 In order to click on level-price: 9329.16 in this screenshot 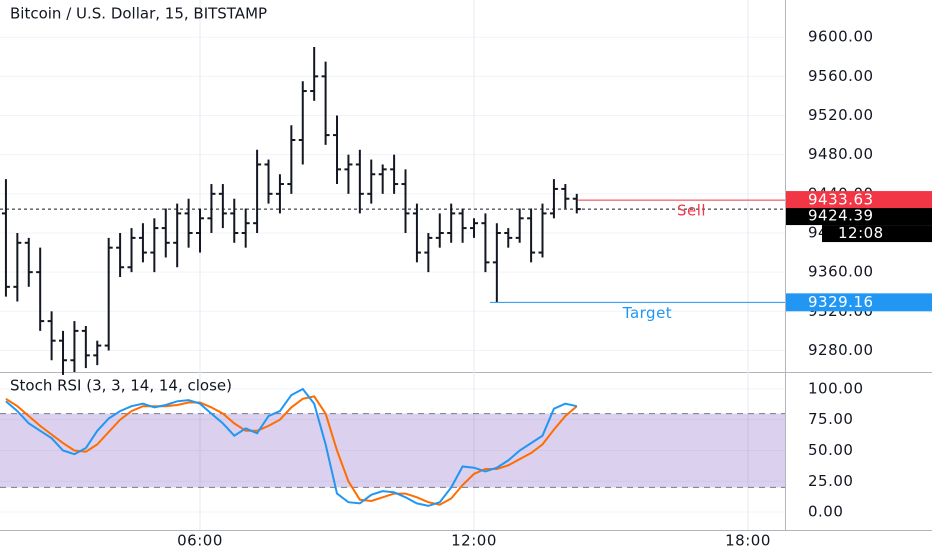, I will do `click(841, 302)`.